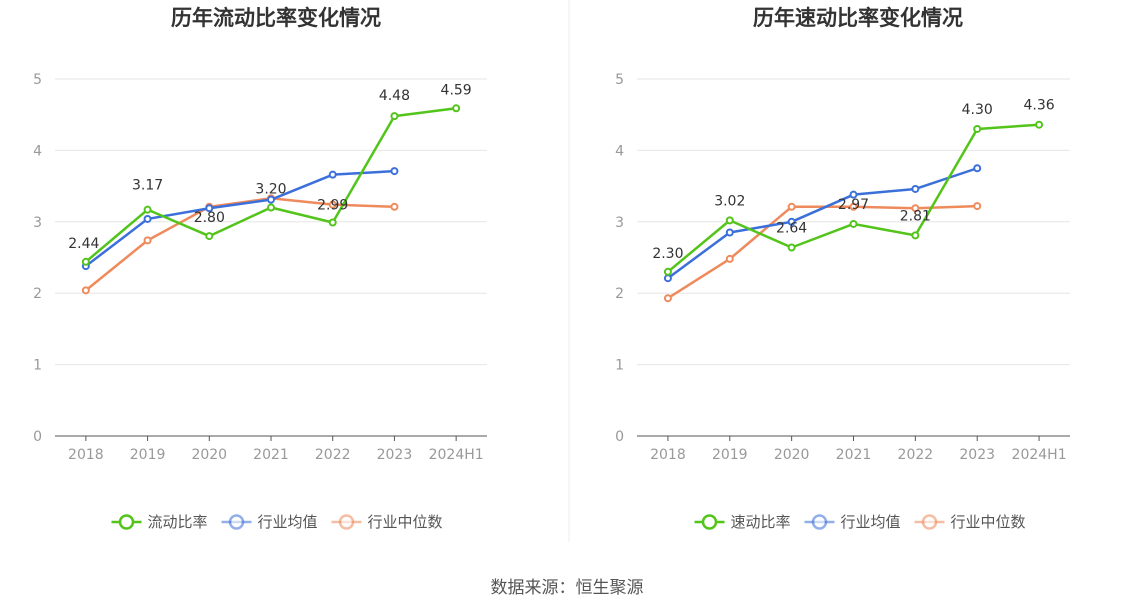 This screenshot has height=612, width=1134. I want to click on legend-item-0: 速动比率, so click(742, 522).